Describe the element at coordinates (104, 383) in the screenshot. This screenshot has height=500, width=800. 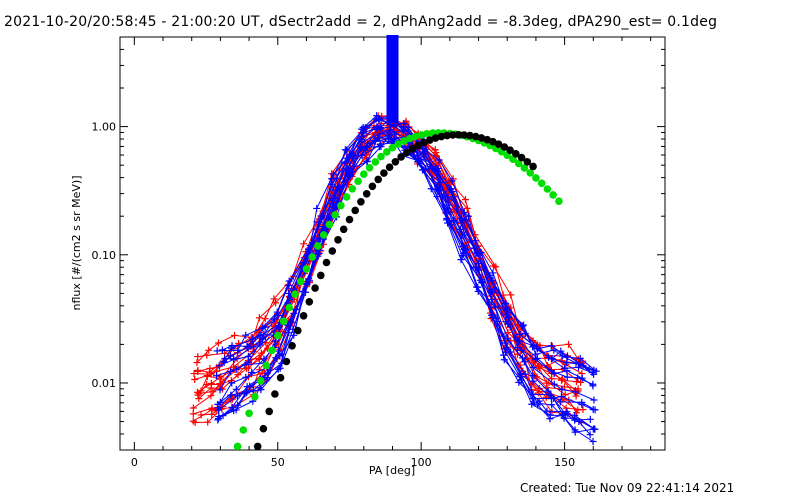
I see `y-tick-label: 0.01` at that location.